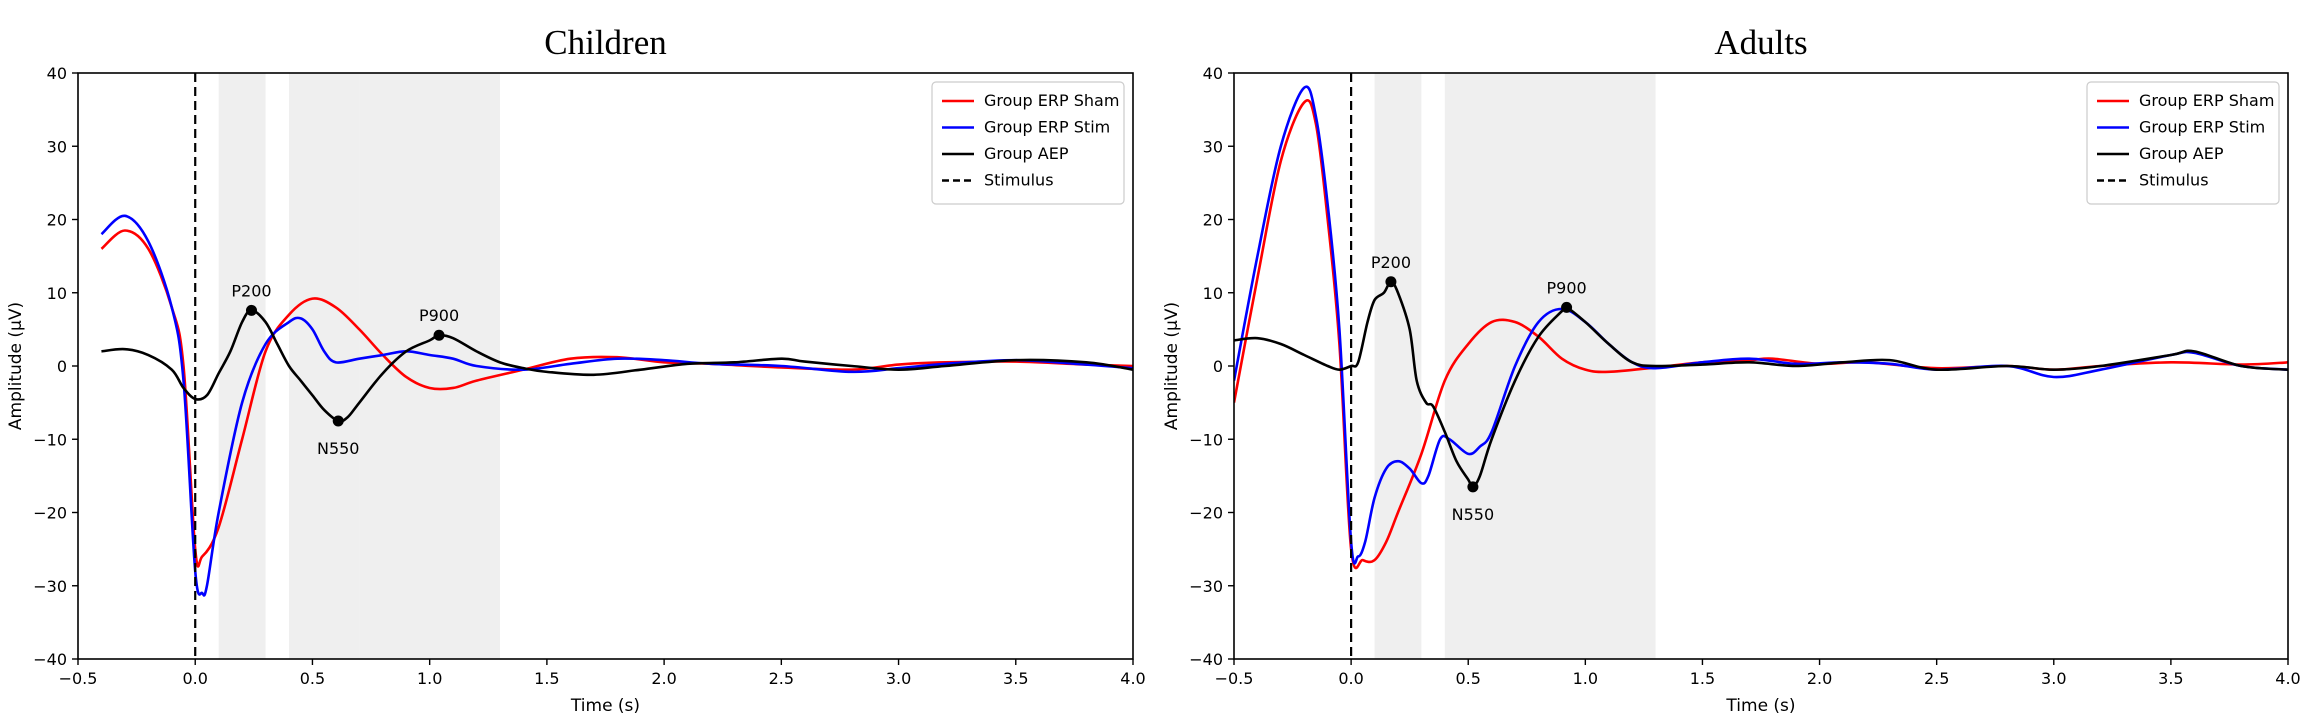 This screenshot has height=725, width=2312. I want to click on chart-title: Adults, so click(1760, 42).